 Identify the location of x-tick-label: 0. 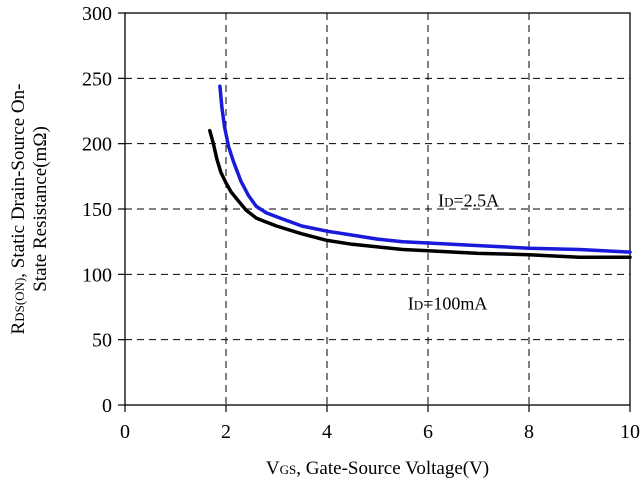
(125, 432).